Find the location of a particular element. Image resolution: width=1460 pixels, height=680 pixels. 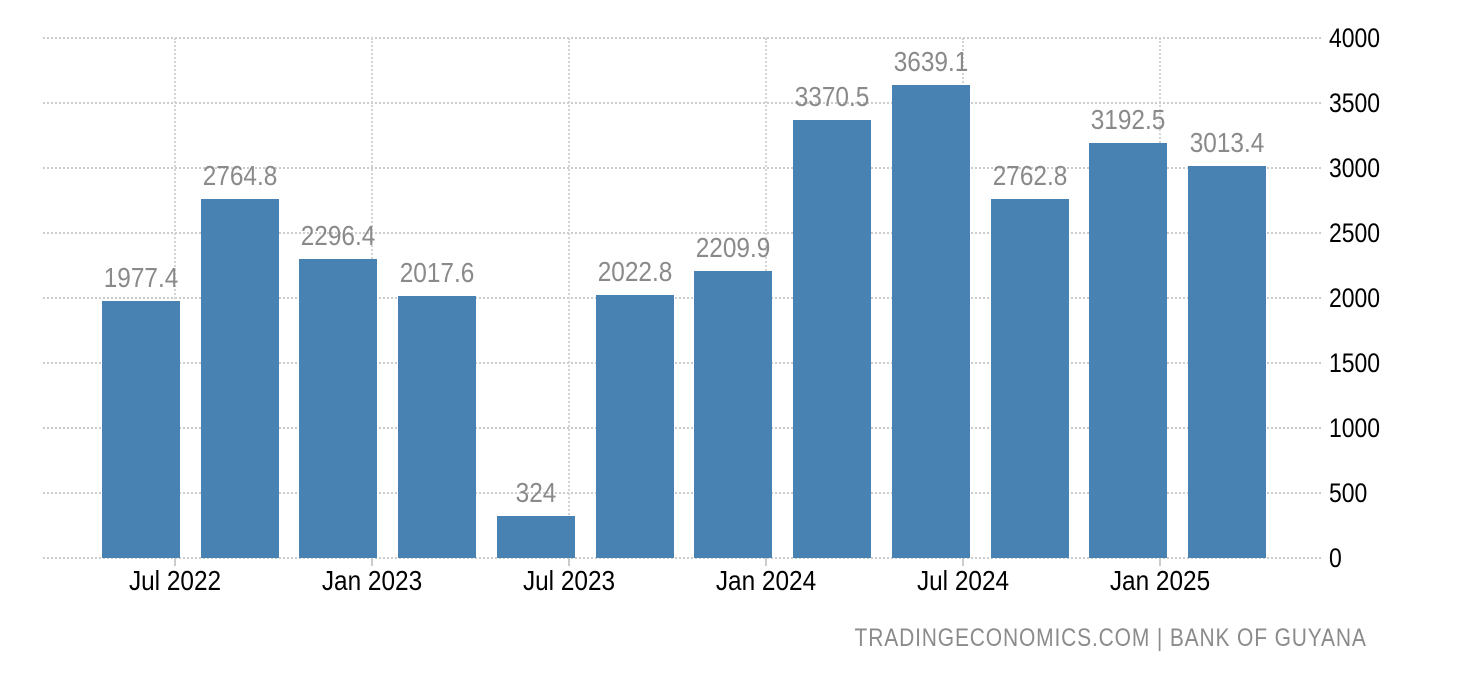

bar-value-label: 2017.6 is located at coordinates (437, 272).